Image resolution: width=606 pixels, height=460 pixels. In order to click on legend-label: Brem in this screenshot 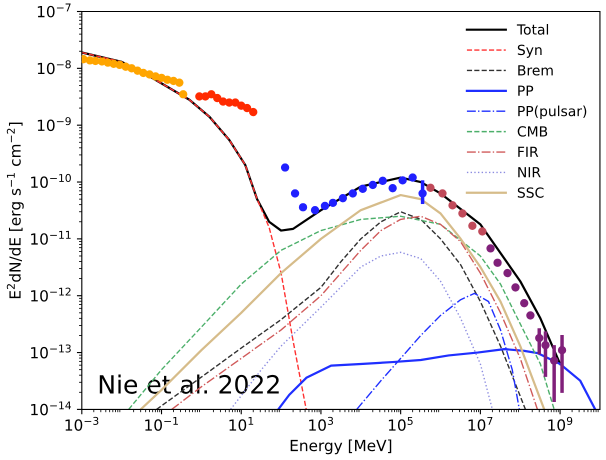, I will do `click(535, 70)`.